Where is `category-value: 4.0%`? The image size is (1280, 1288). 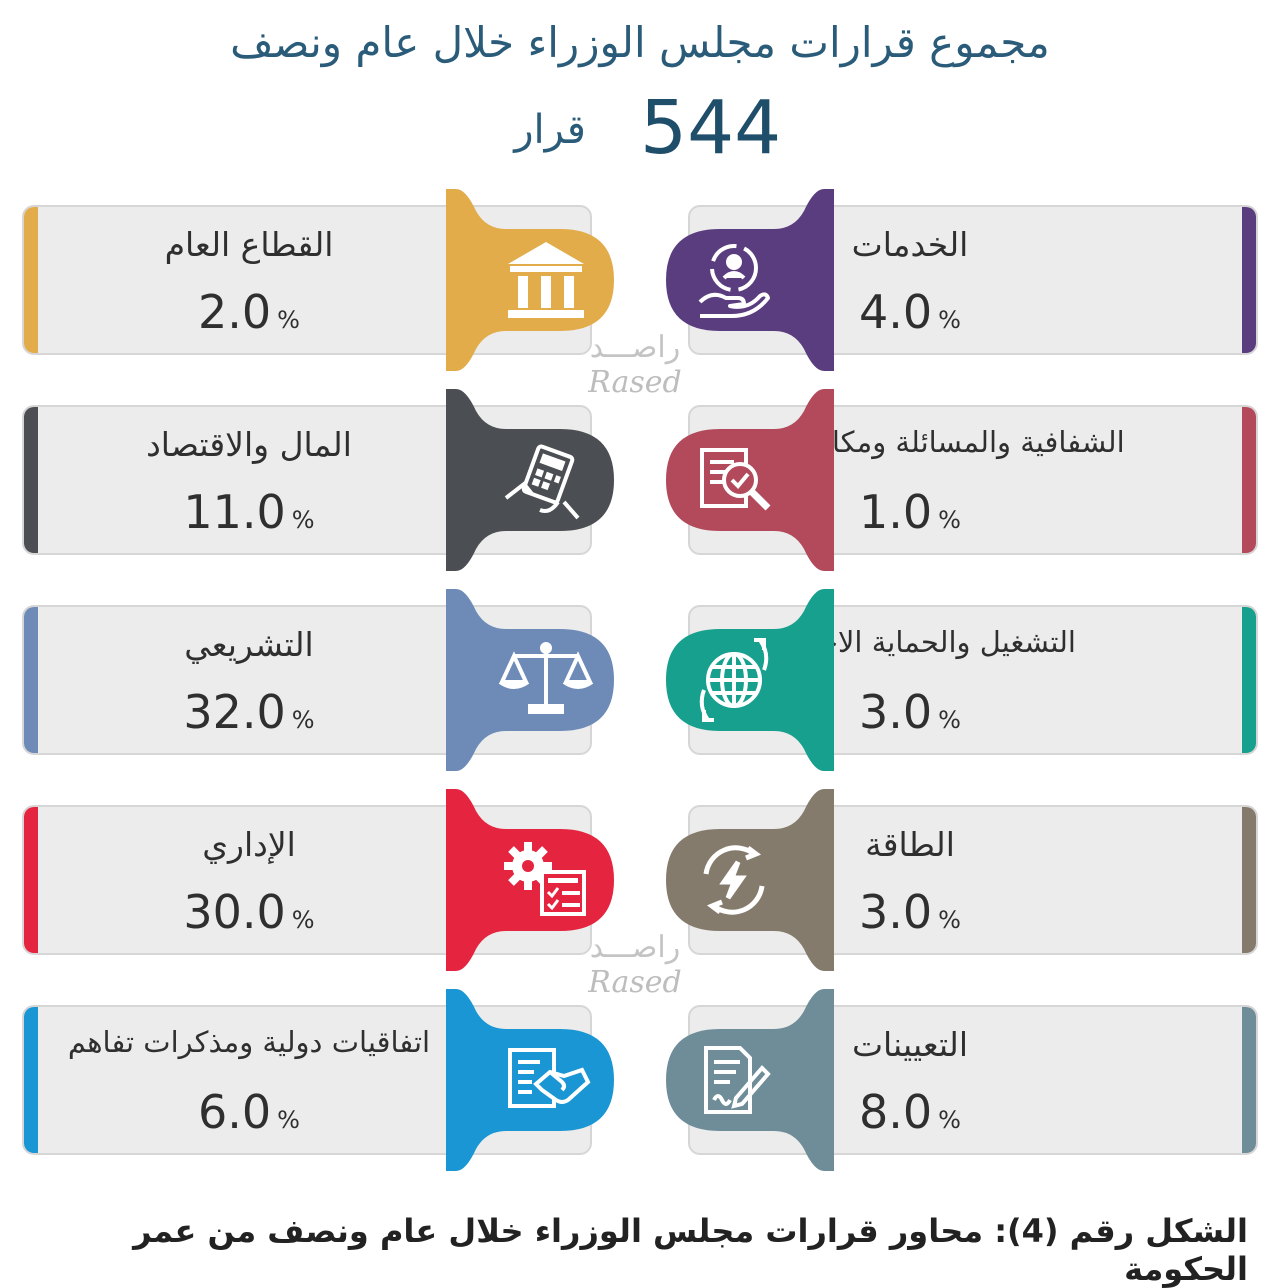 category-value: 4.0% is located at coordinates (910, 312).